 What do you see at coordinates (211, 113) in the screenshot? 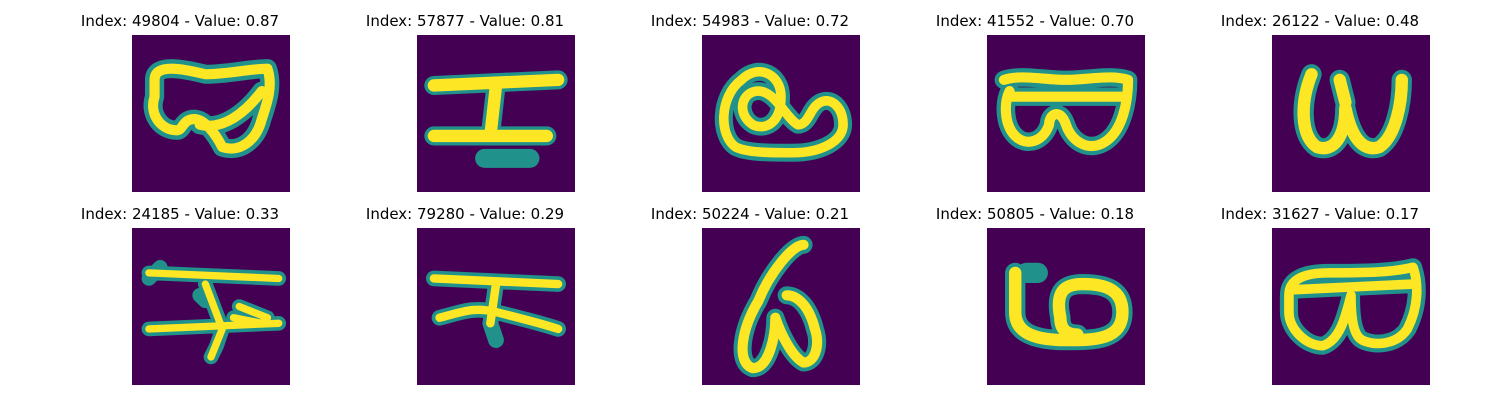
I see `glyph-49804-icon` at bounding box center [211, 113].